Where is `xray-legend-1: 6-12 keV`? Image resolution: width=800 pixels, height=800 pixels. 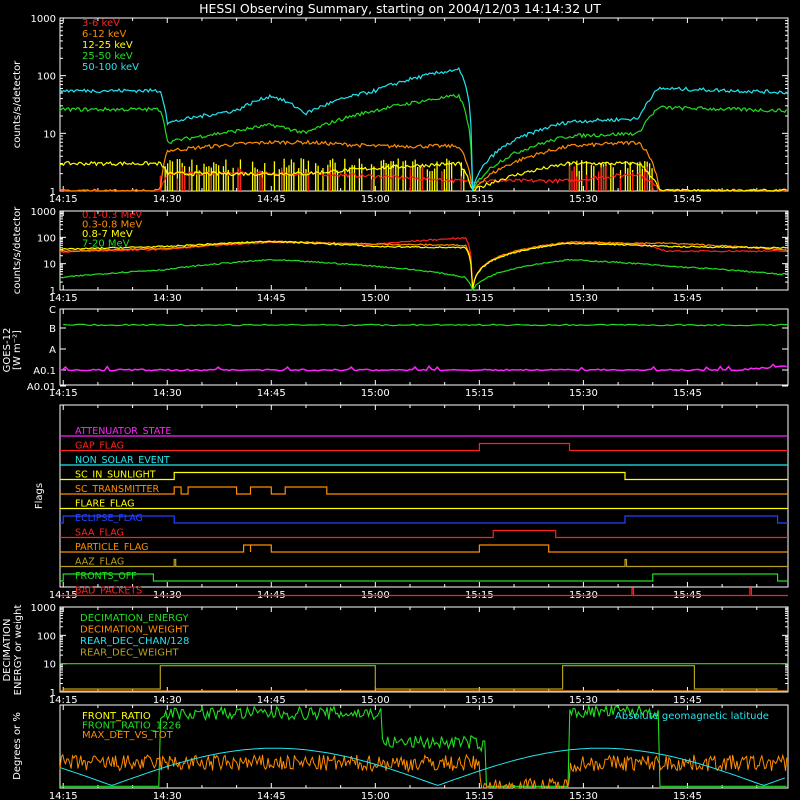
xray-legend-1: 6-12 keV is located at coordinates (104, 34).